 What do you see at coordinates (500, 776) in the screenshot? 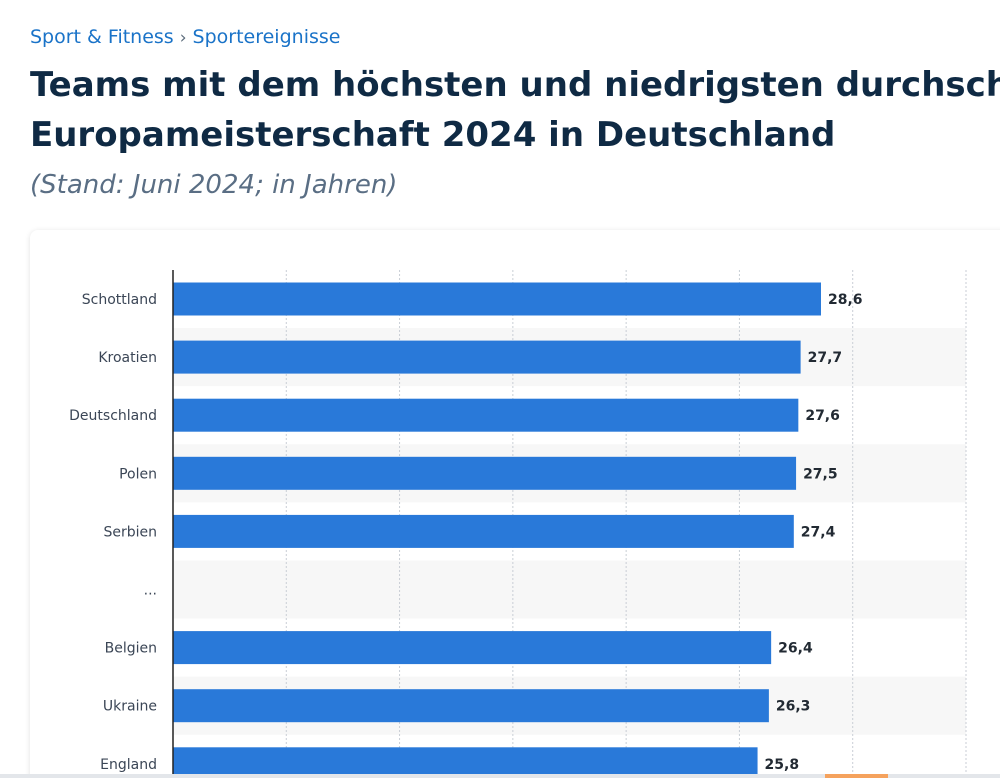
I see `horizontal-scrollbar` at bounding box center [500, 776].